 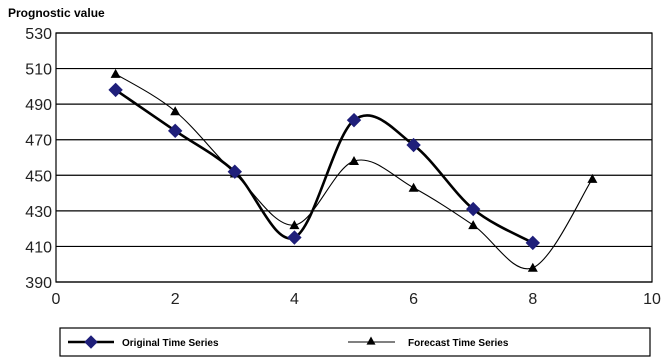 What do you see at coordinates (413, 299) in the screenshot?
I see `x-tick-6: 6` at bounding box center [413, 299].